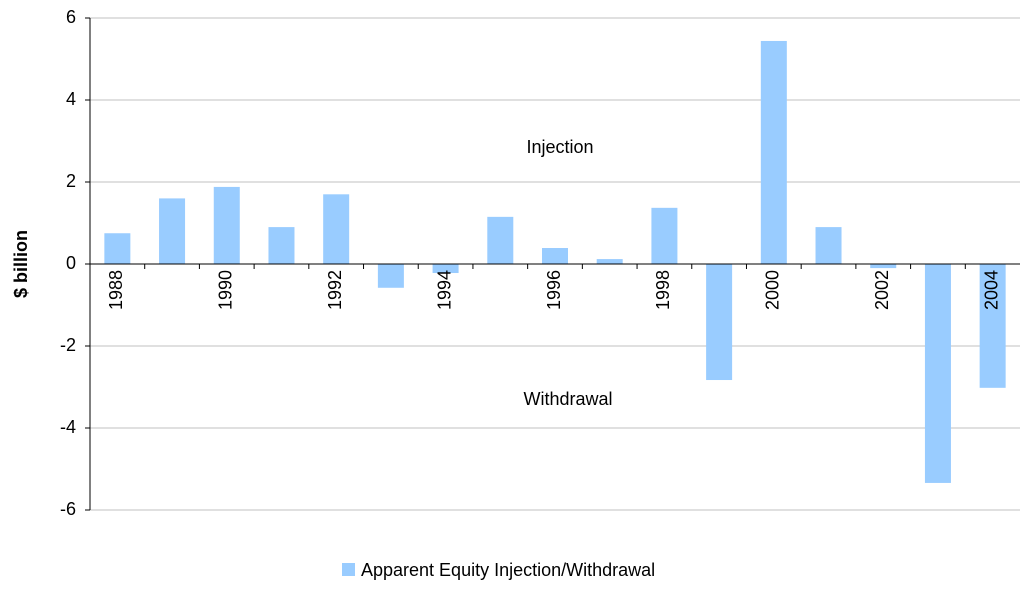 The height and width of the screenshot is (590, 1021). I want to click on y-tick-label: -6, so click(68, 509).